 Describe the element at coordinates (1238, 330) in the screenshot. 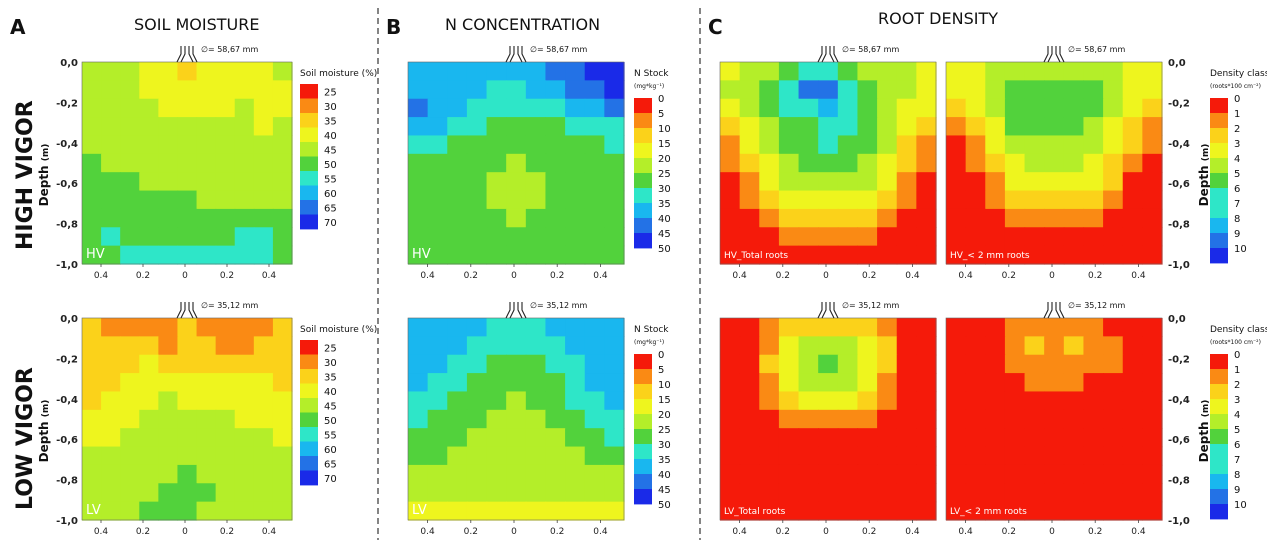

I see `legend-title: Density class` at that location.